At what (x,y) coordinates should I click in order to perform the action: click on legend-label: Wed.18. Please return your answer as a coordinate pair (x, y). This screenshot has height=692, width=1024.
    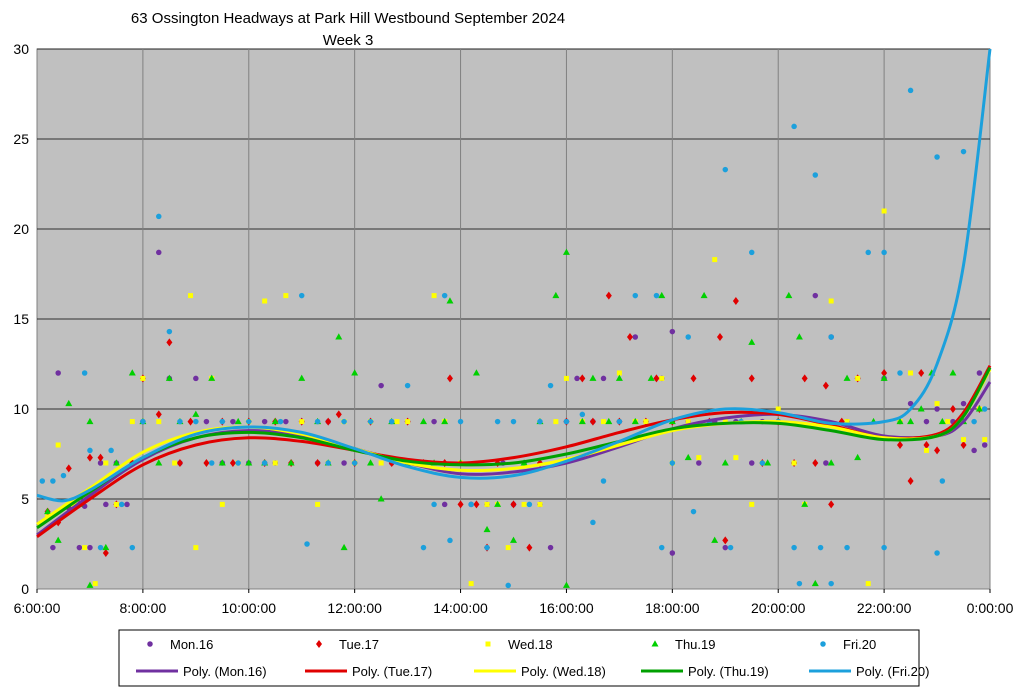
    Looking at the image, I should click on (530, 644).